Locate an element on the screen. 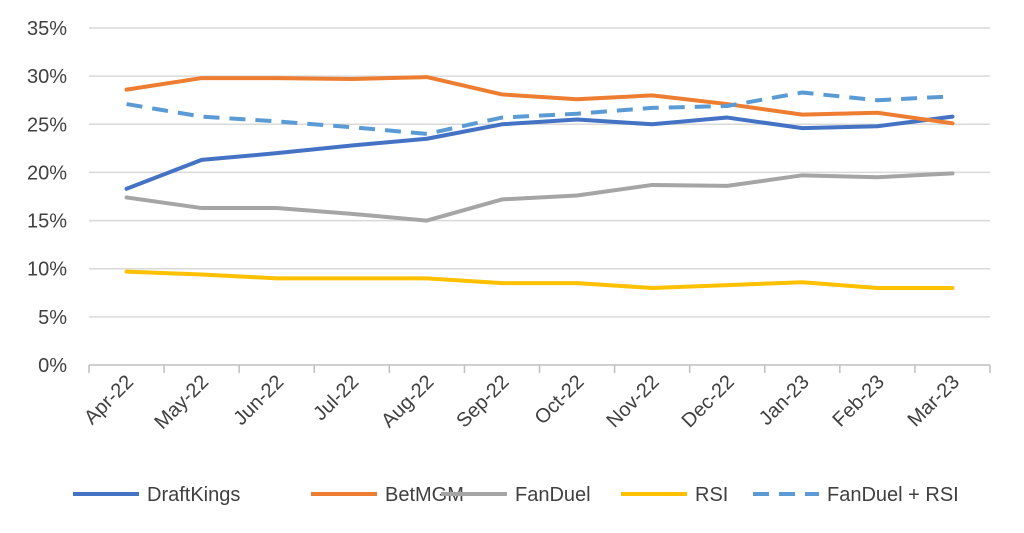 The image size is (1024, 533). x-tick-label: Mar-23 is located at coordinates (934, 401).